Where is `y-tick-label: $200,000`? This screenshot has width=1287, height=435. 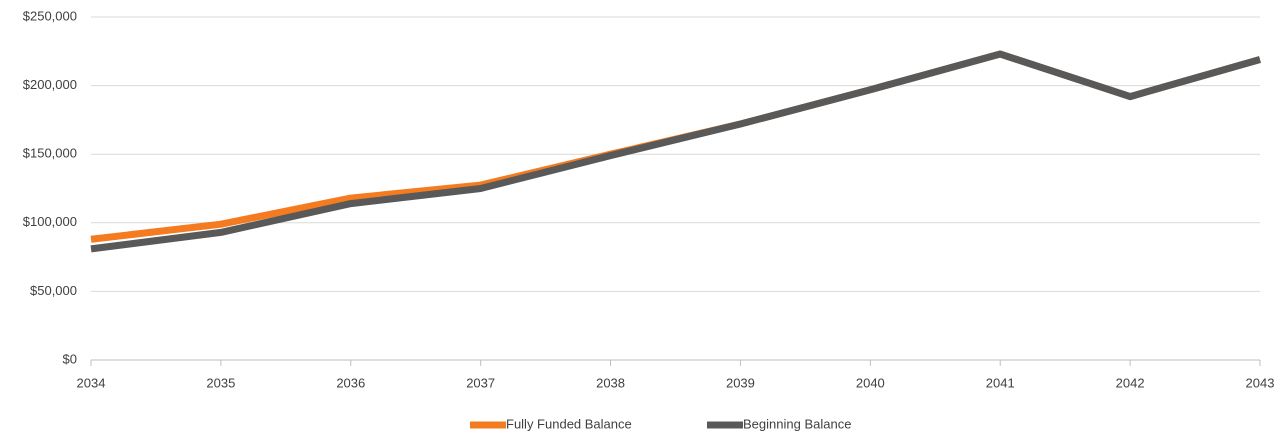
y-tick-label: $200,000 is located at coordinates (50, 84).